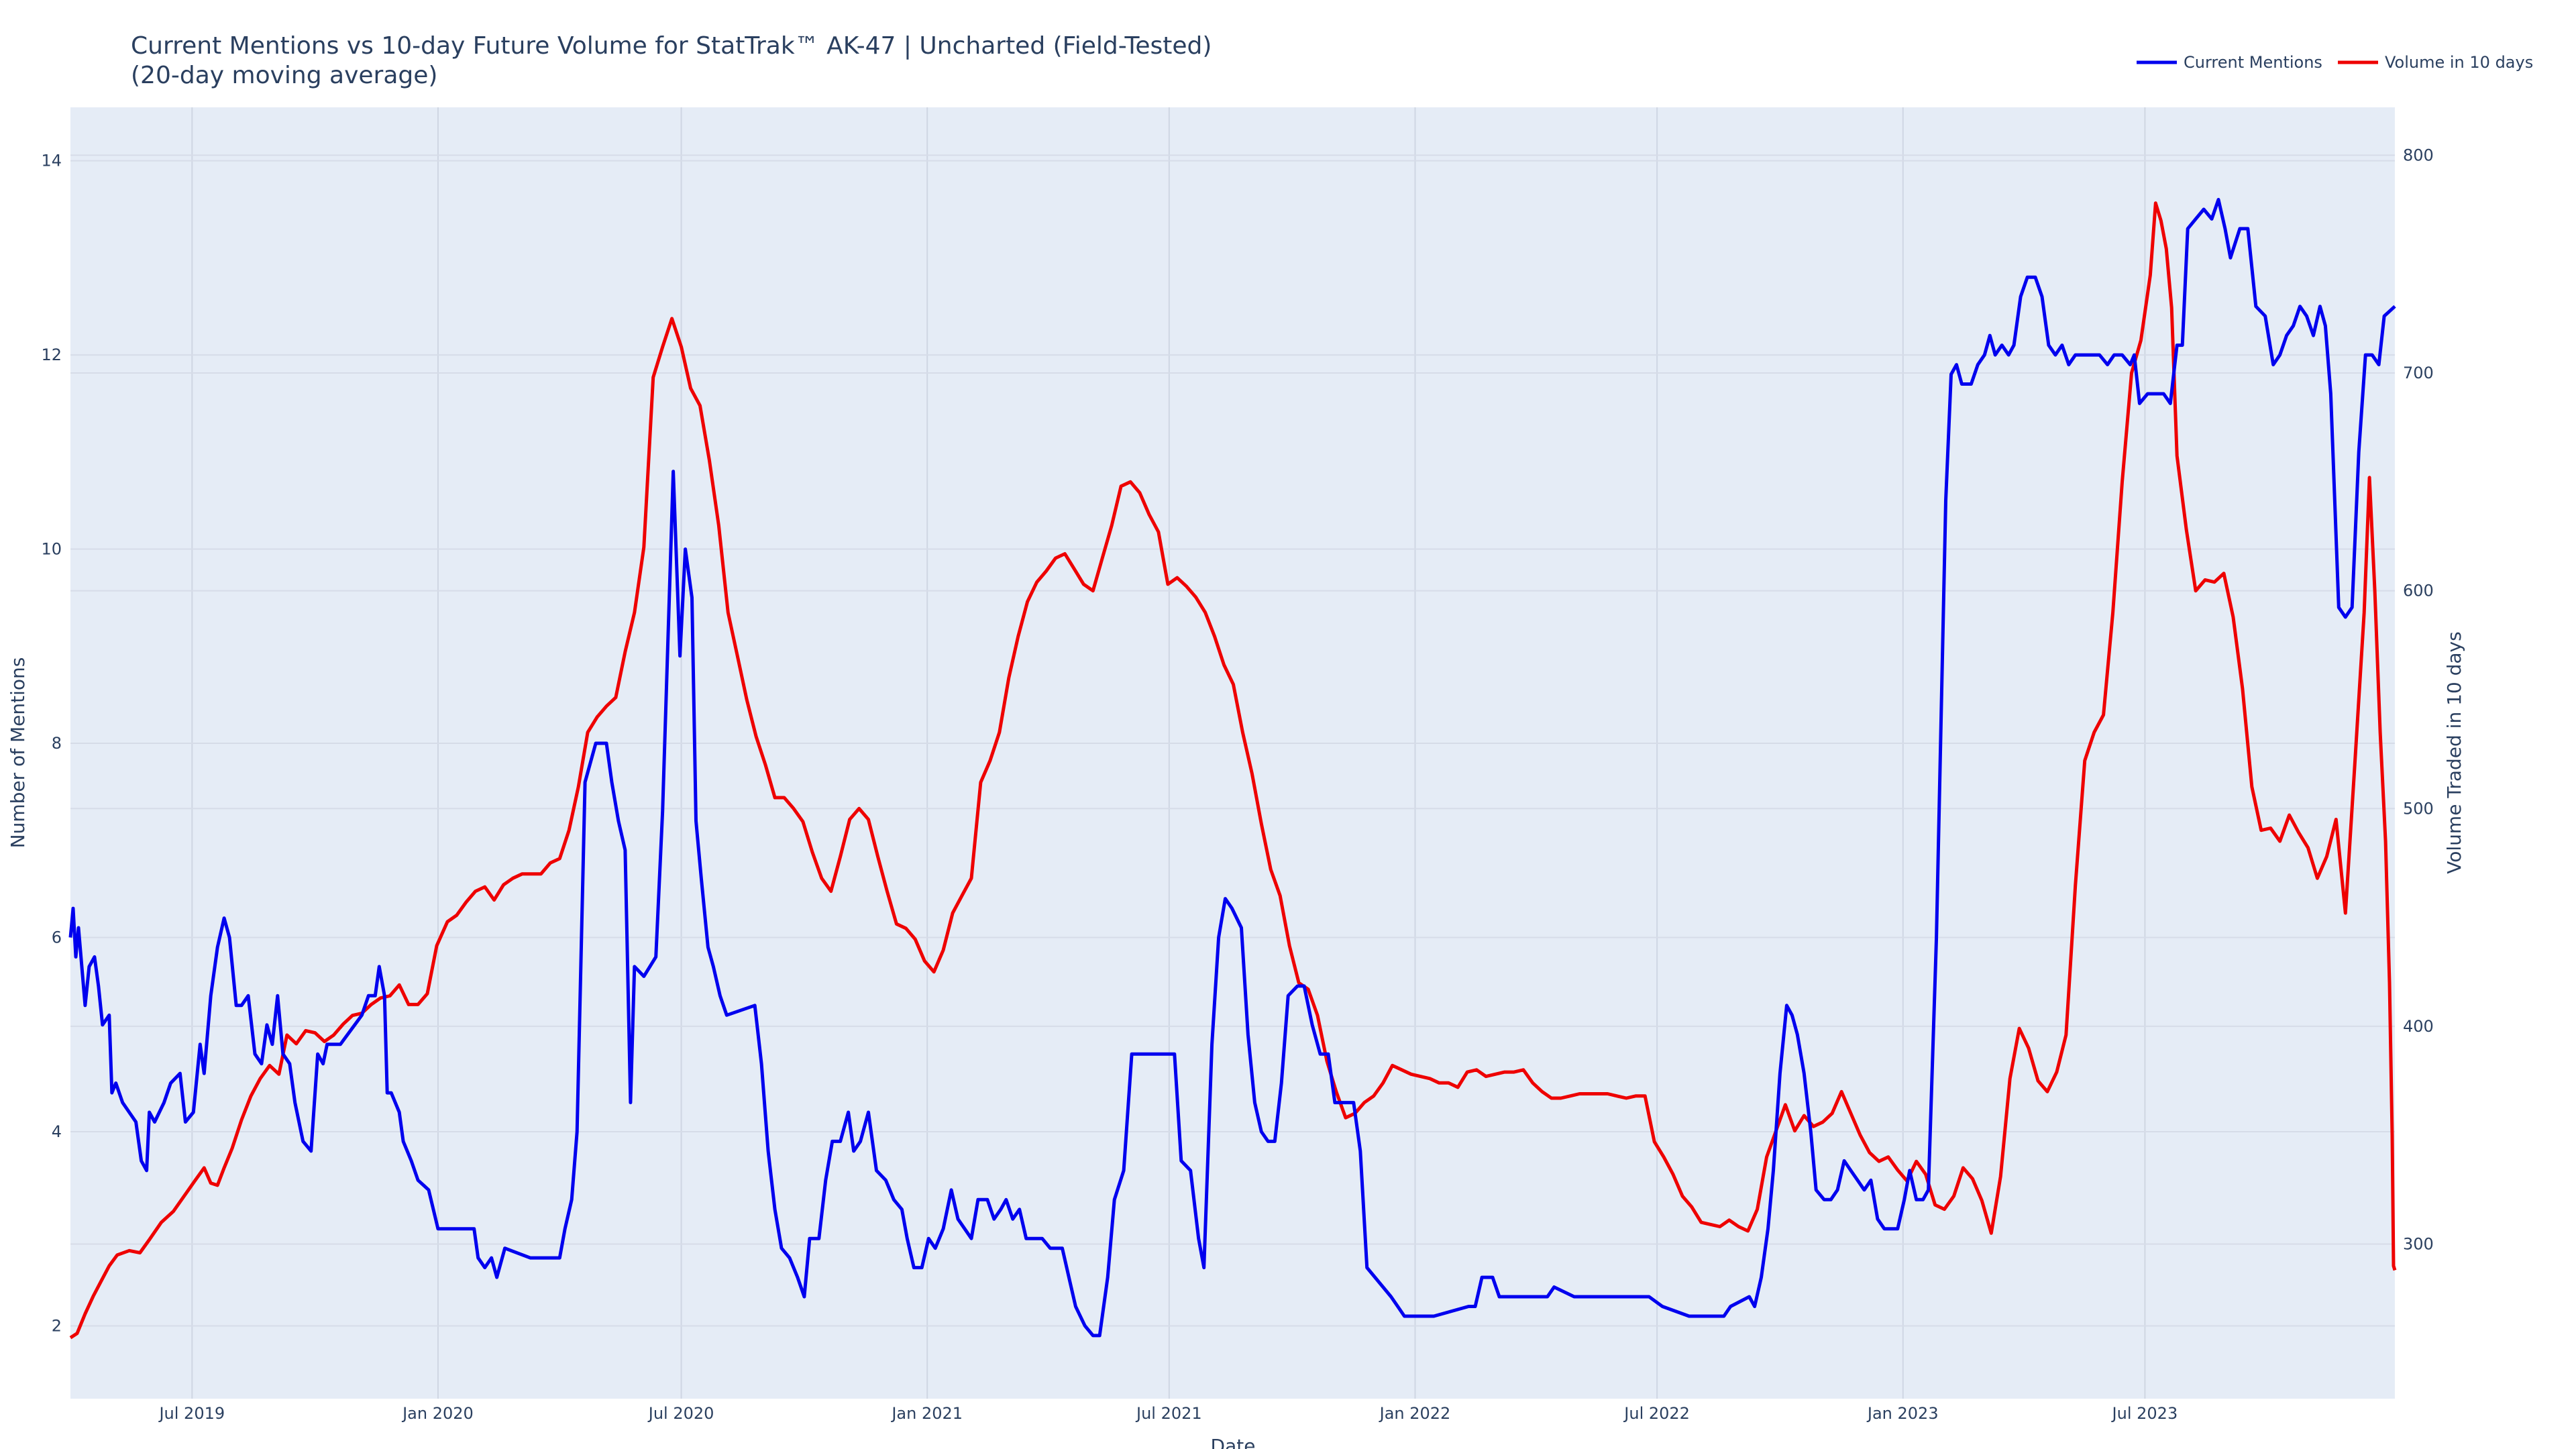 The image size is (2576, 1449). Describe the element at coordinates (2459, 62) in the screenshot. I see `legend-label-volume: Volume in 10 days` at that location.